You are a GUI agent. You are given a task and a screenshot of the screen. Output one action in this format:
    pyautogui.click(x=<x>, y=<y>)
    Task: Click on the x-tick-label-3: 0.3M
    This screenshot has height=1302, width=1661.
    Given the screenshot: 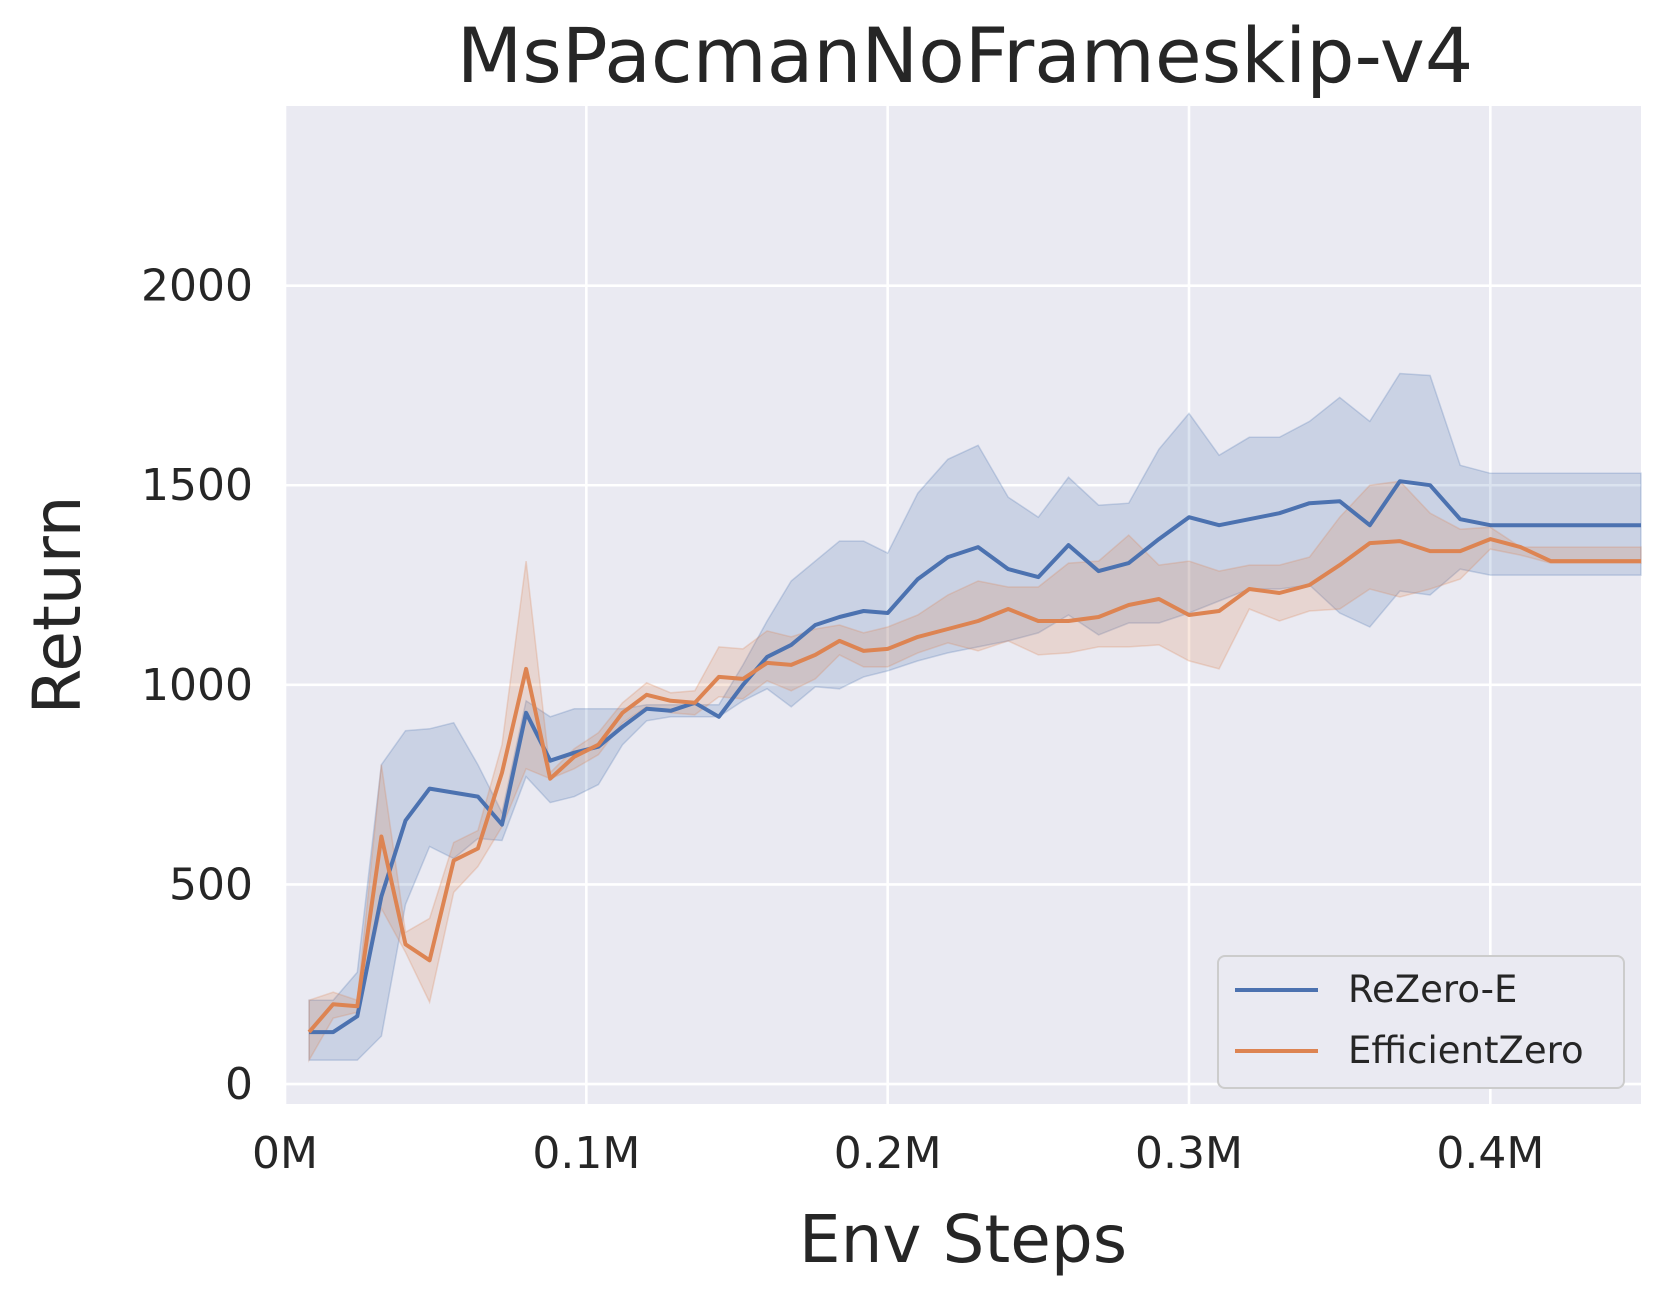 What is the action you would take?
    pyautogui.click(x=1189, y=1153)
    